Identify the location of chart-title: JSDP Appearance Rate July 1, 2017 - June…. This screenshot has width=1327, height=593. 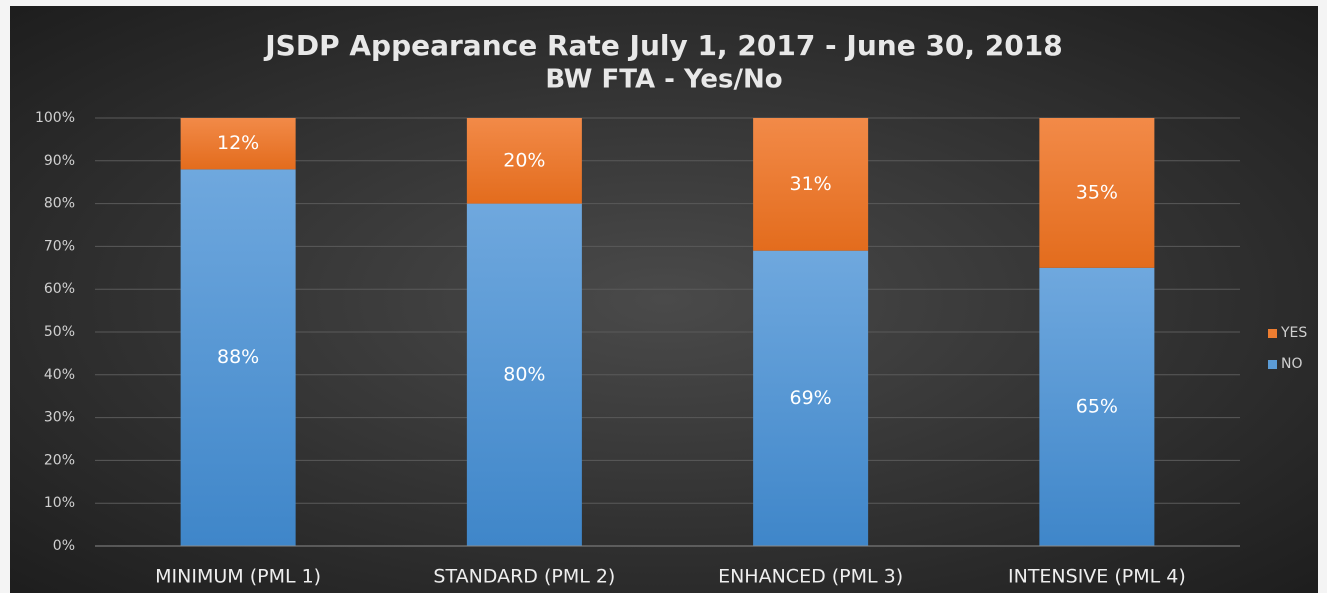
(662, 45).